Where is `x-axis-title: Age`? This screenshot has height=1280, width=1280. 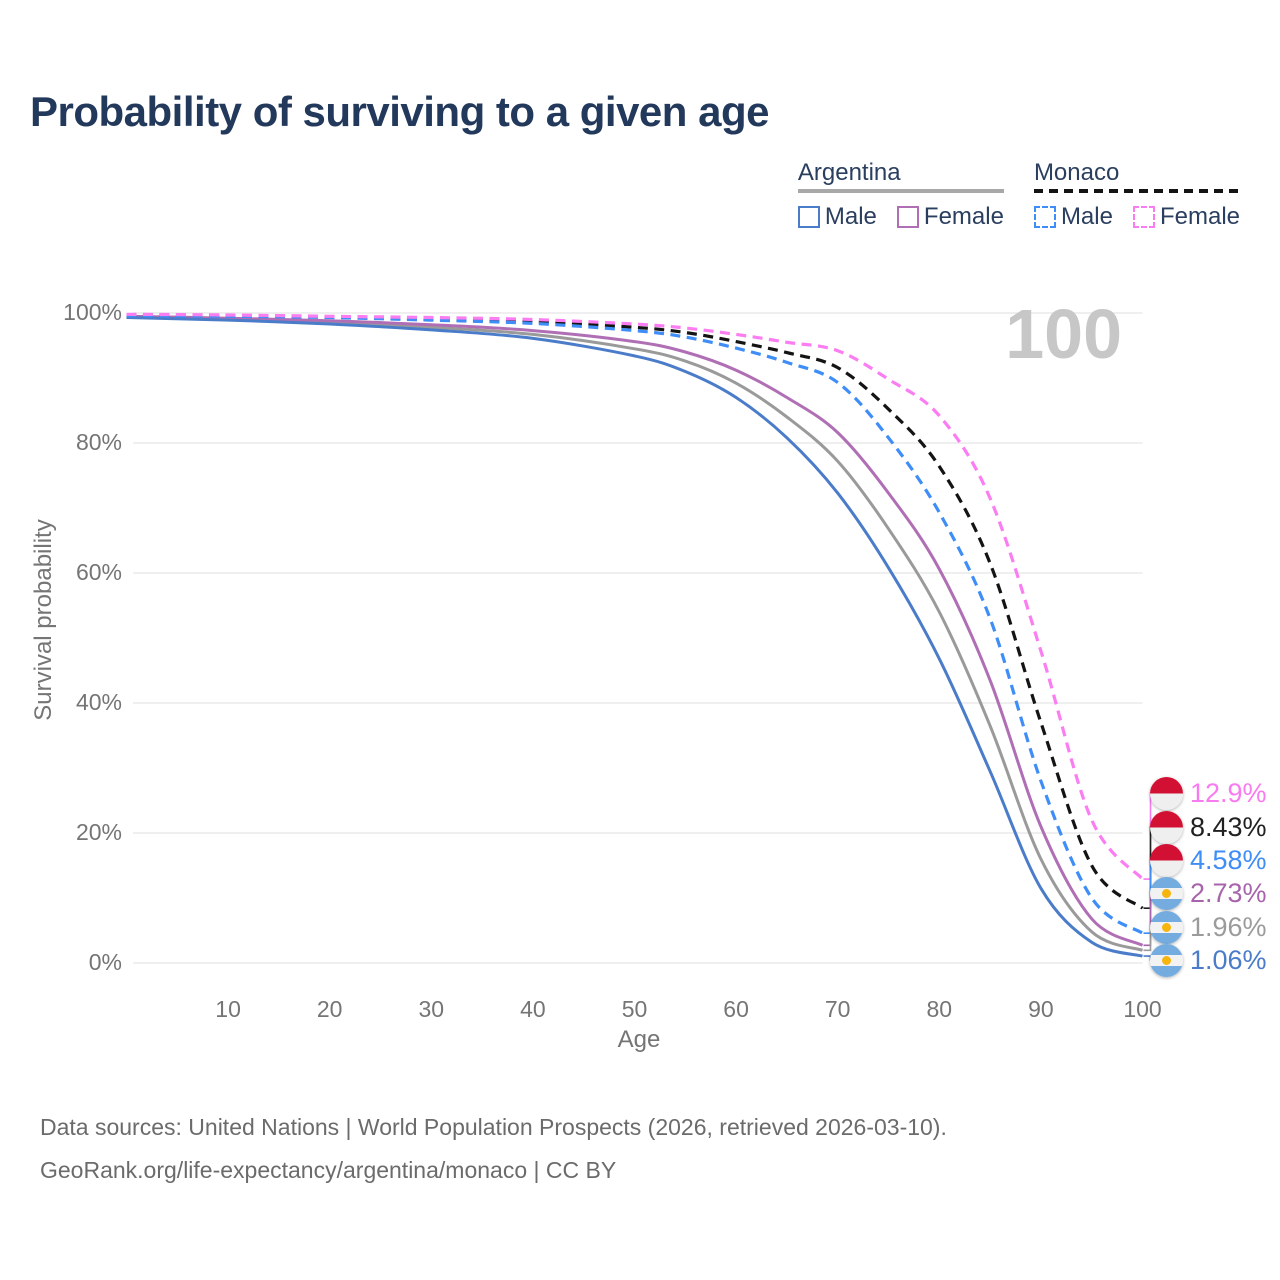 x-axis-title: Age is located at coordinates (639, 1039).